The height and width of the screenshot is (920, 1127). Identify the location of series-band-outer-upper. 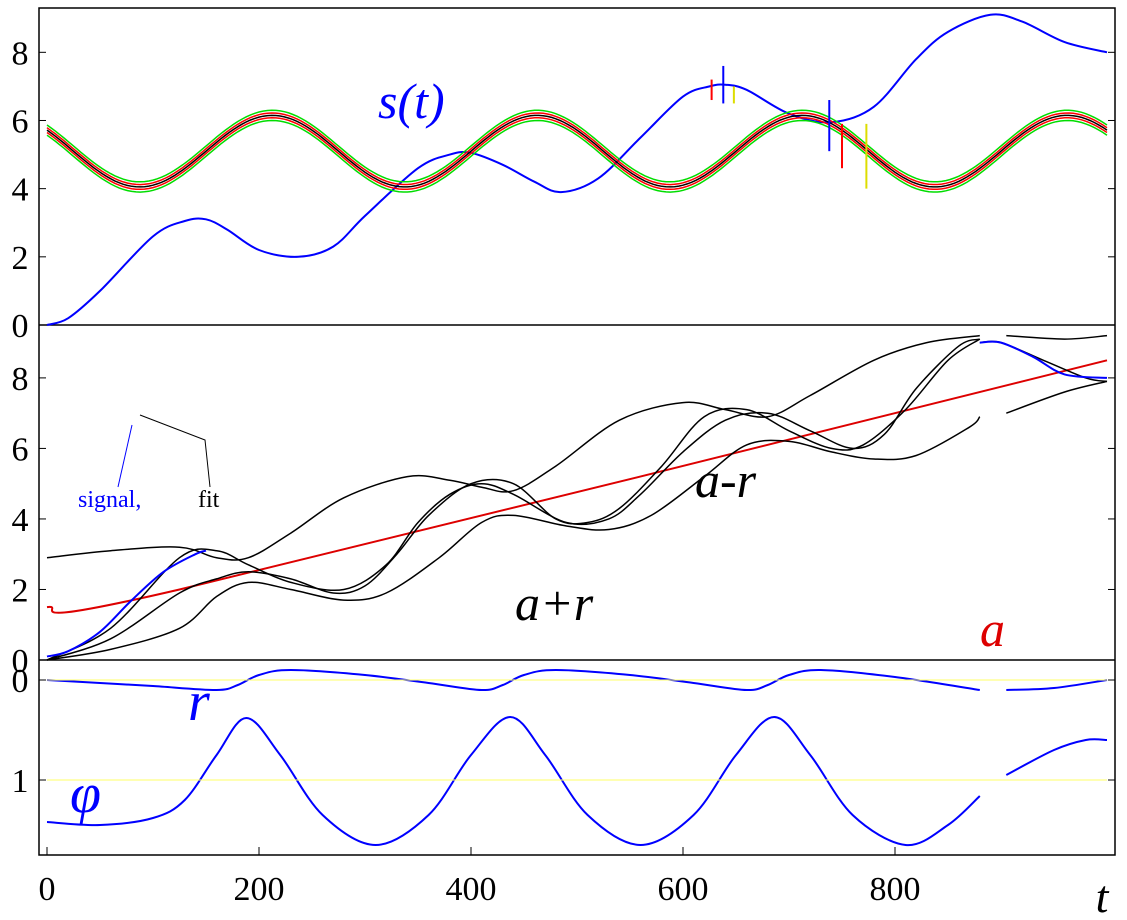
(577, 156).